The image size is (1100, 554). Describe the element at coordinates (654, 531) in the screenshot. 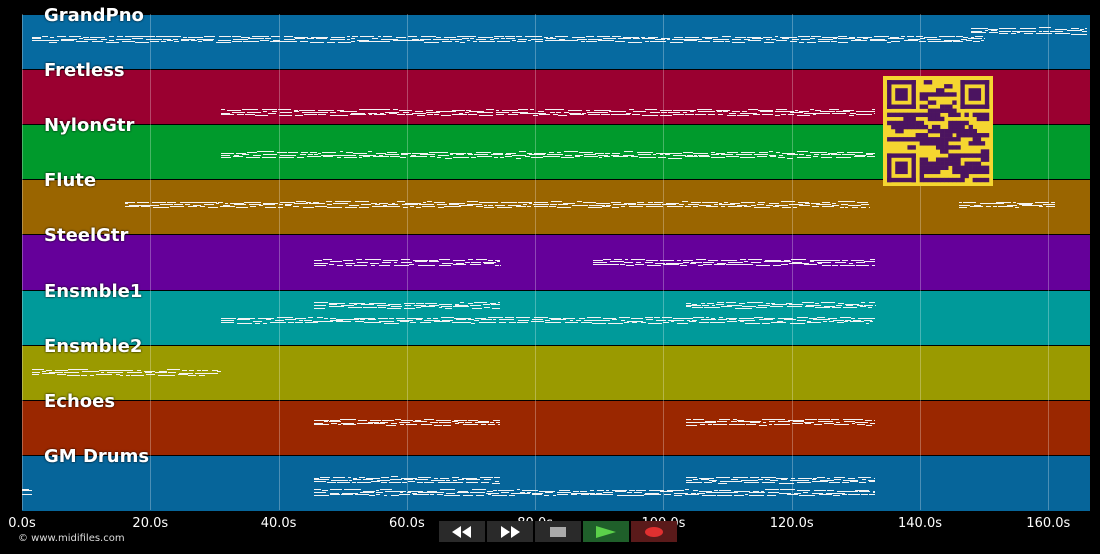

I see `record-button` at that location.